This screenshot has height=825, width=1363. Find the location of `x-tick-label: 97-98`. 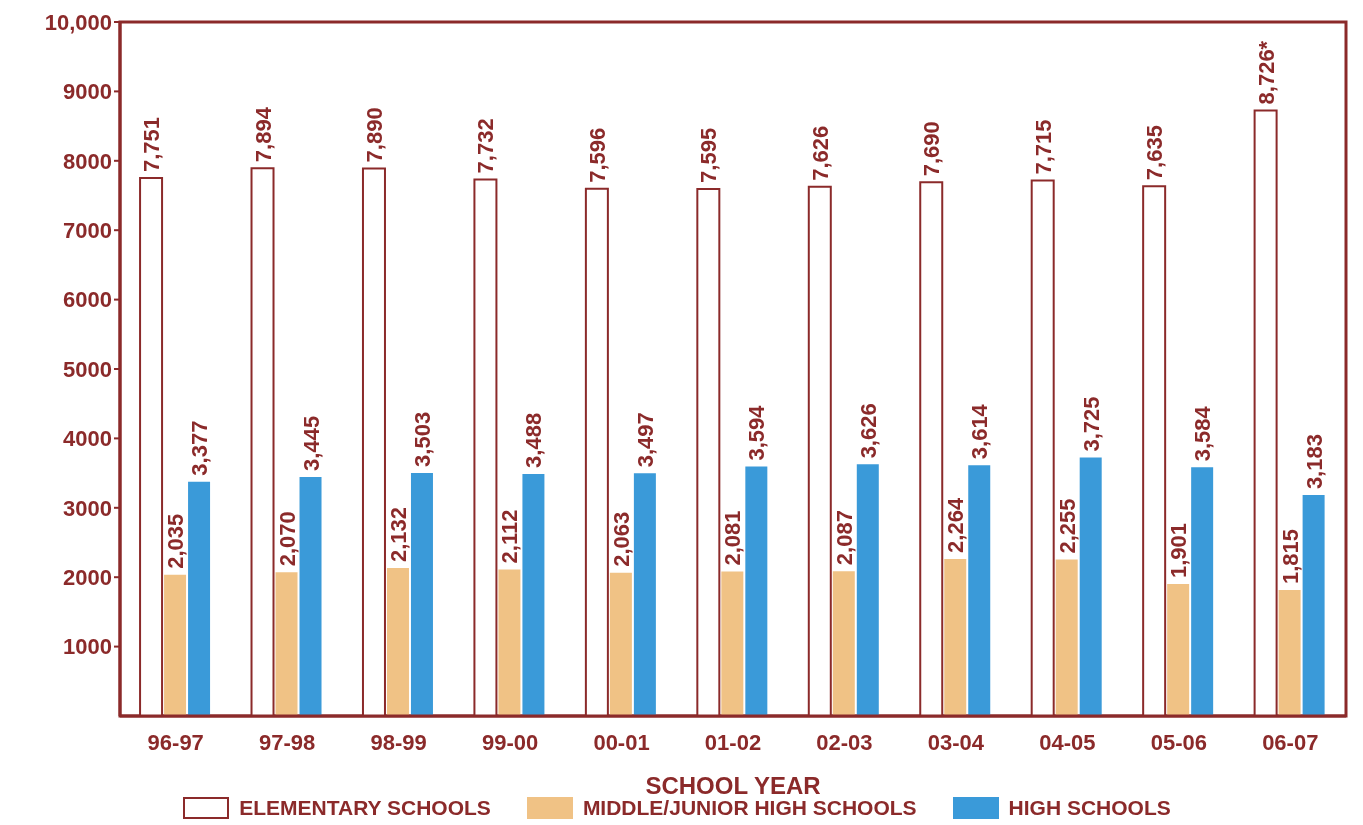

x-tick-label: 97-98 is located at coordinates (287, 742).